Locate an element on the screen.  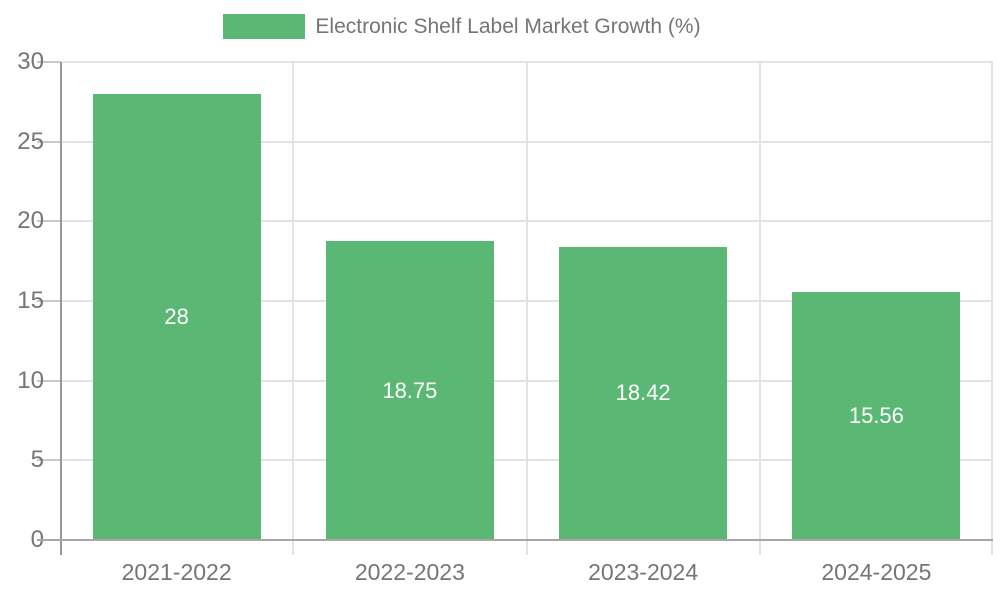
bar-value-label: 15.56 is located at coordinates (876, 416).